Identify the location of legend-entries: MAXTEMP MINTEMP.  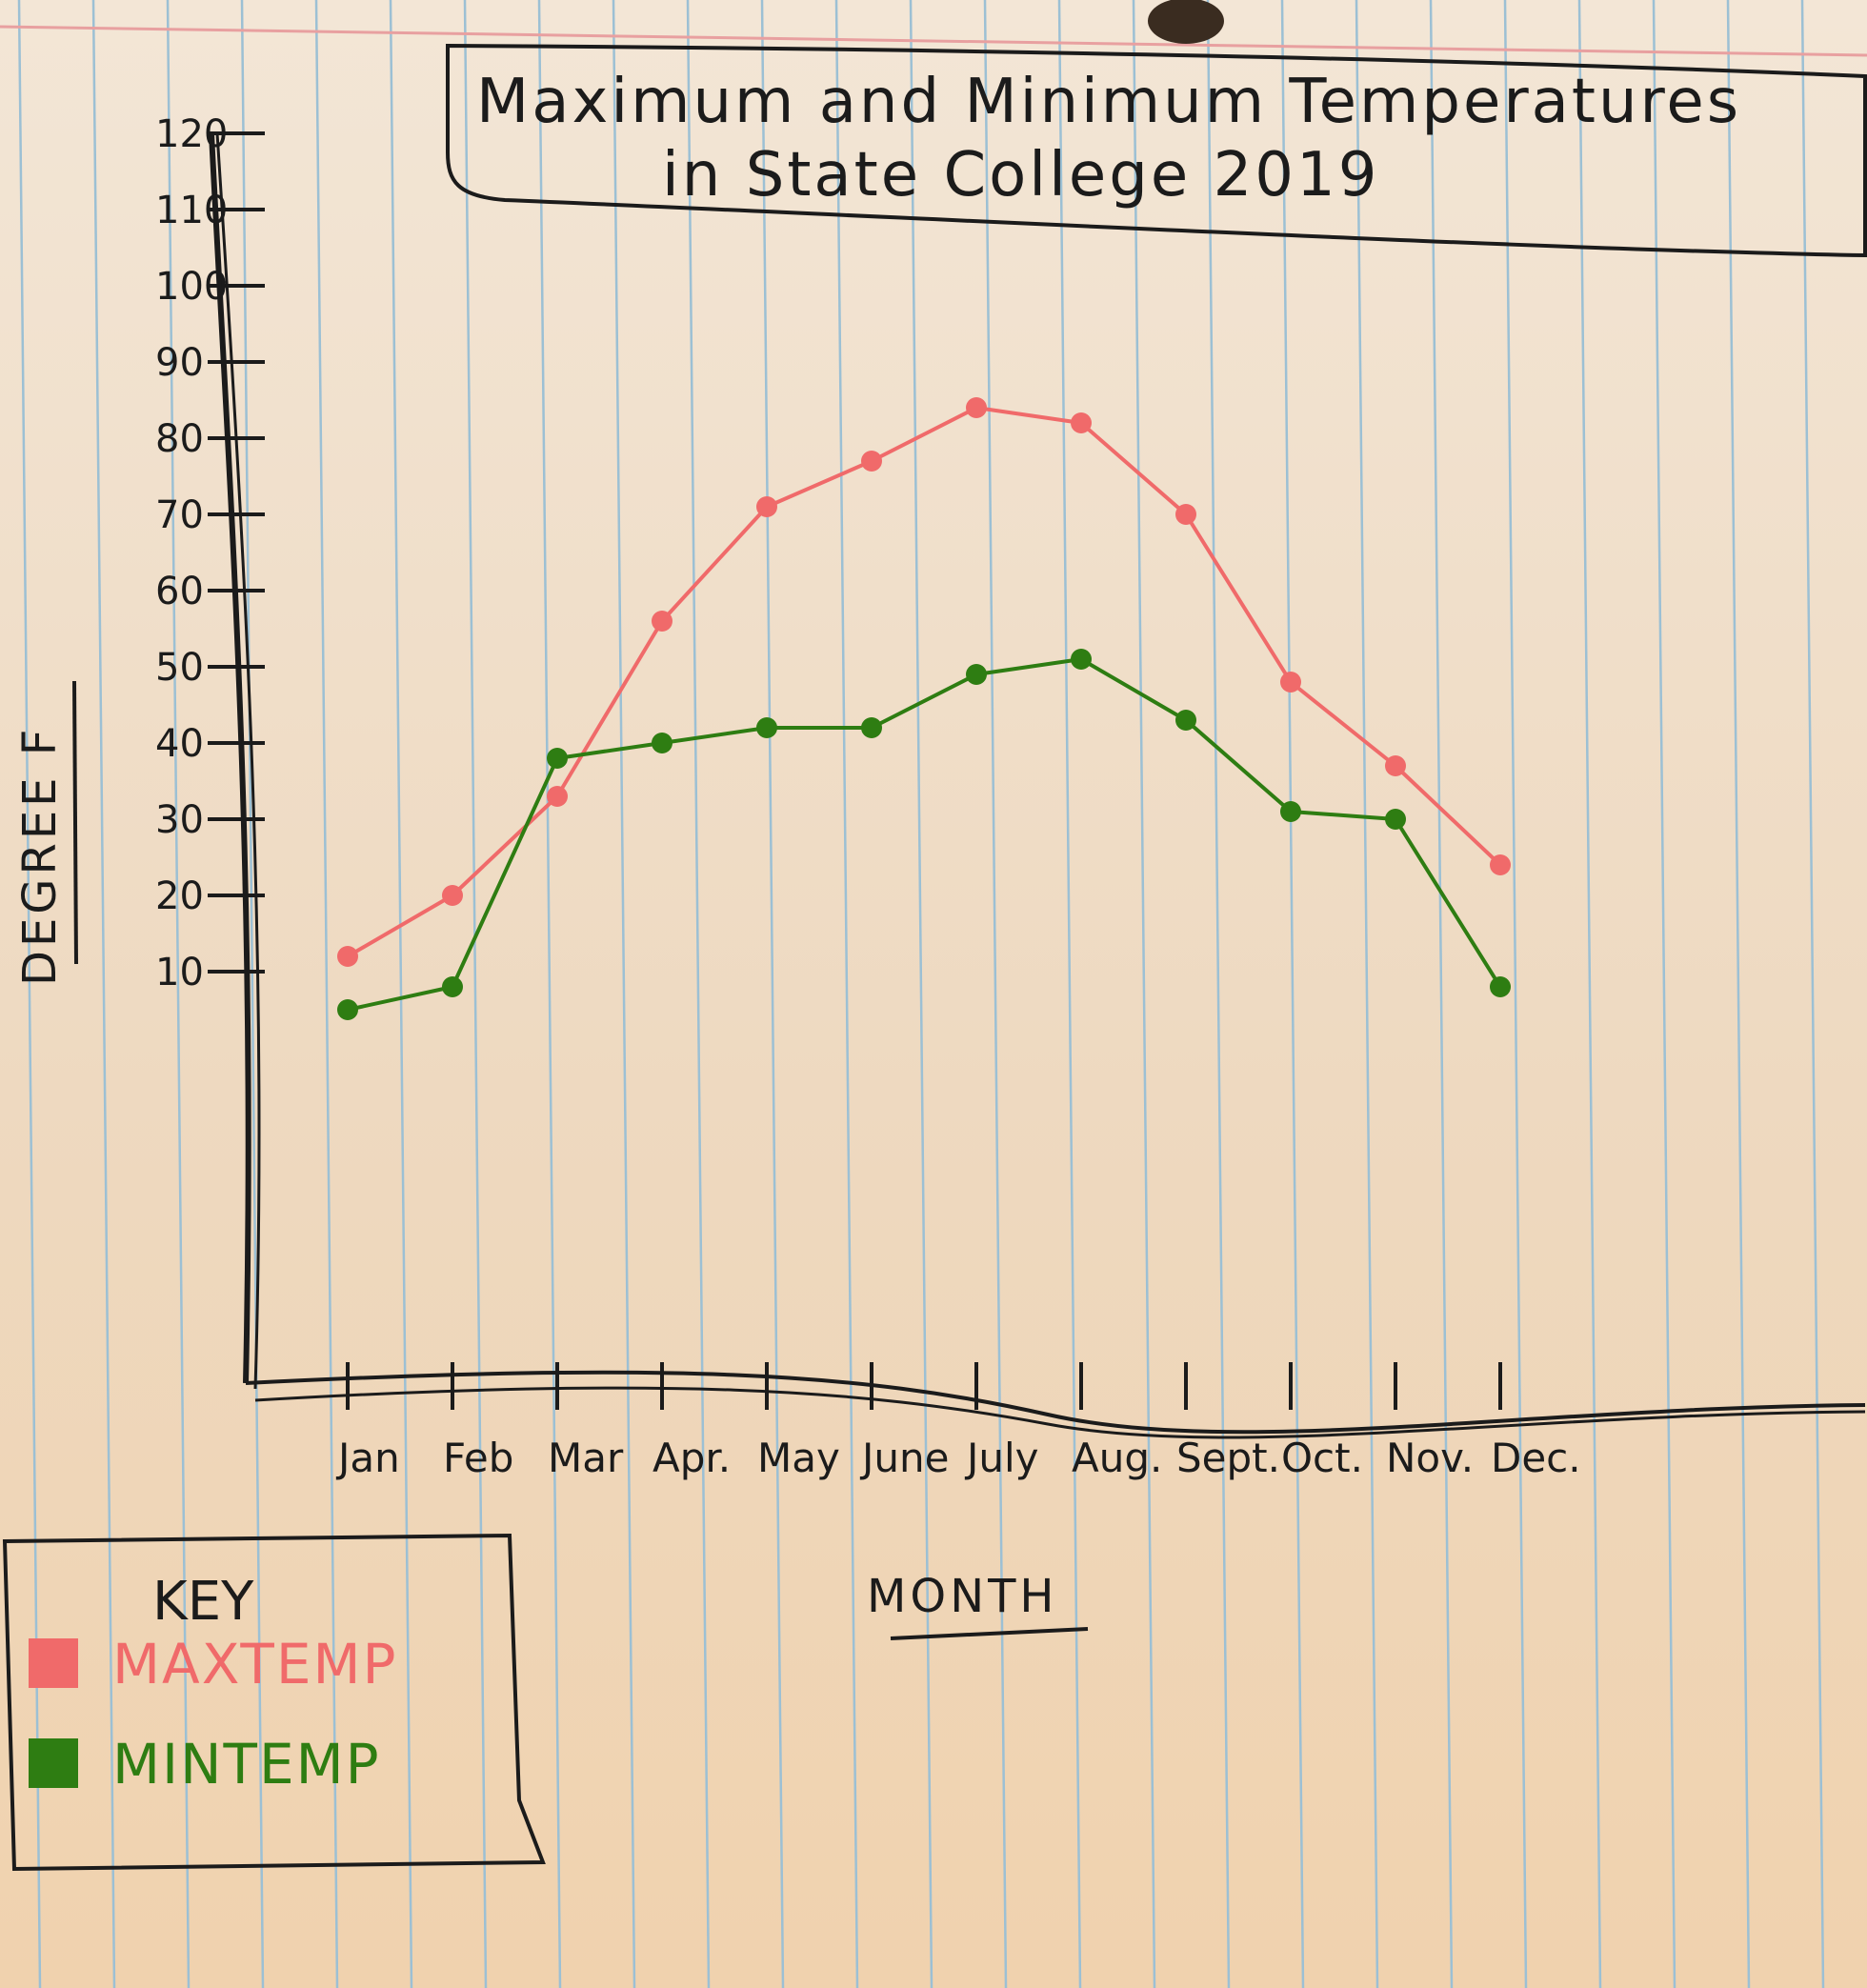
(213, 1715).